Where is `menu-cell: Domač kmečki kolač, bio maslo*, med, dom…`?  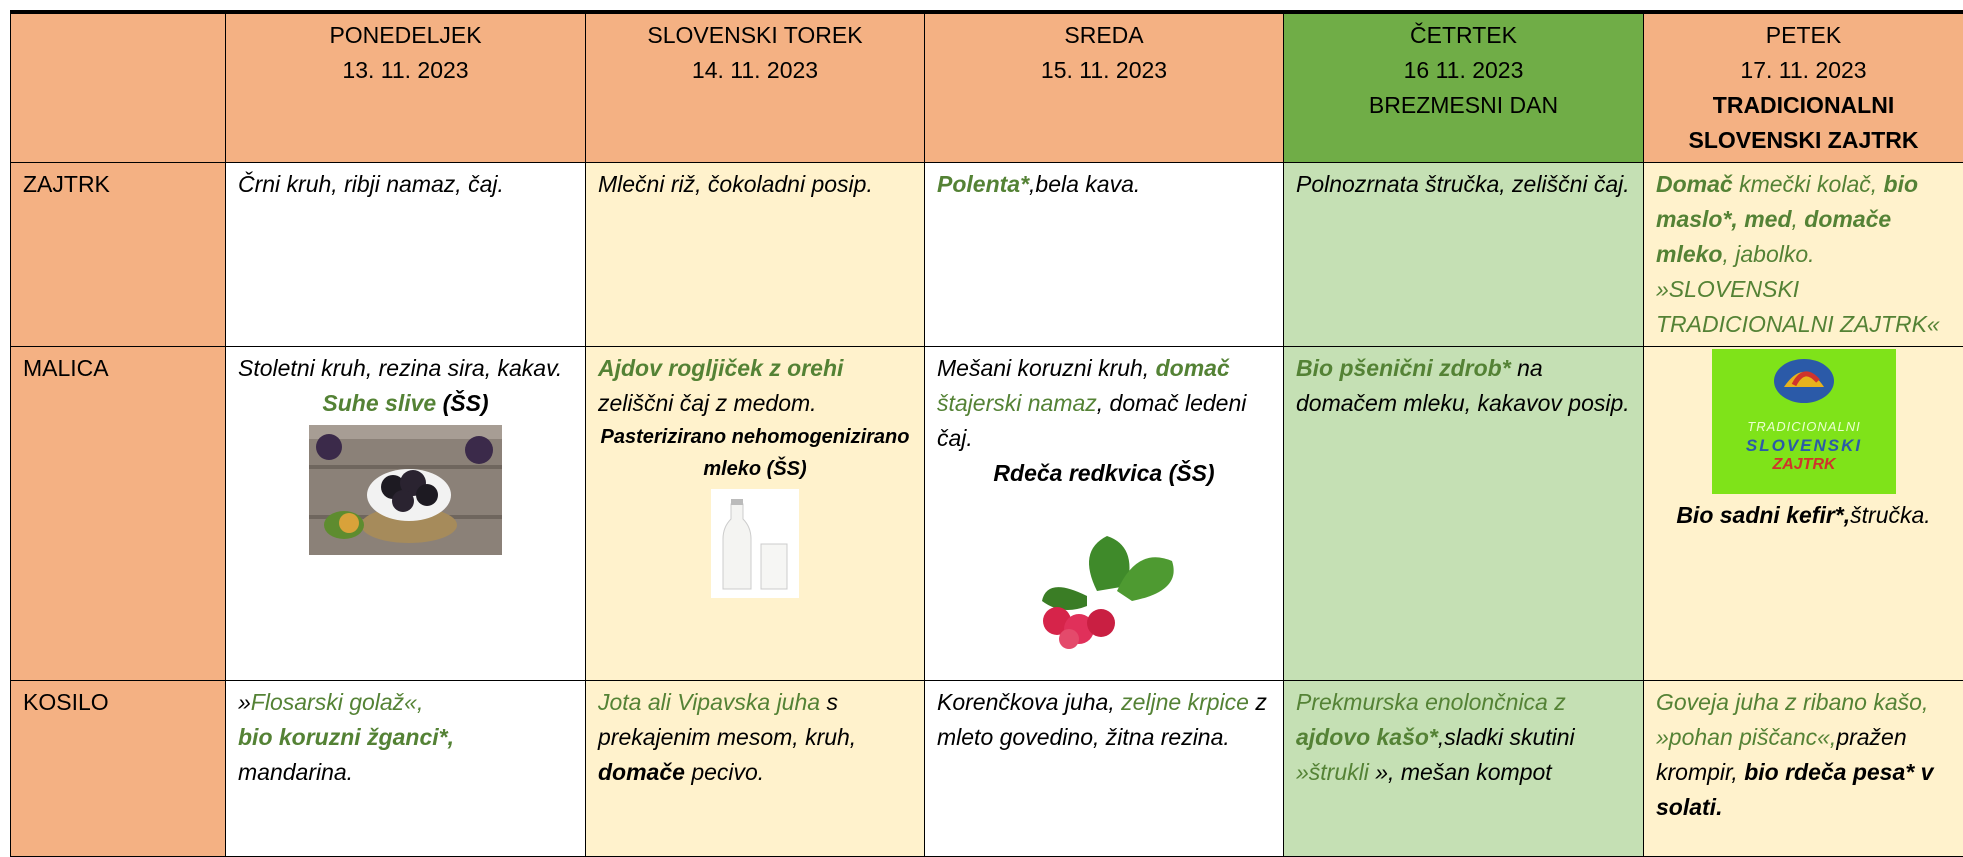 menu-cell: Domač kmečki kolač, bio maslo*, med, dom… is located at coordinates (1803, 255).